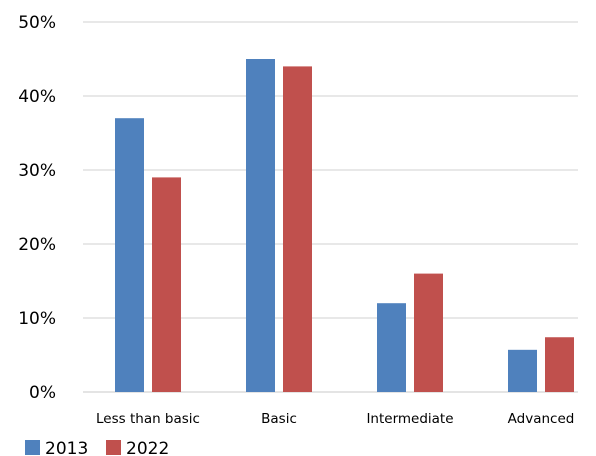  What do you see at coordinates (541, 419) in the screenshot?
I see `x-tick-label: Advanced` at bounding box center [541, 419].